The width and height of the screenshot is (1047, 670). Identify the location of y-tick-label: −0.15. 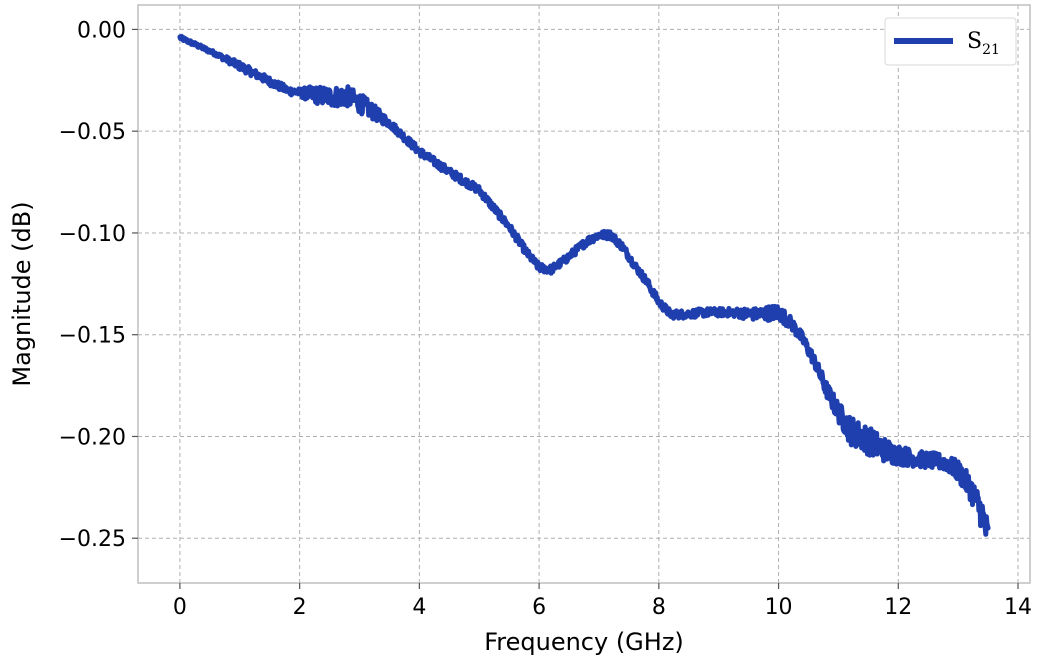
(92, 336).